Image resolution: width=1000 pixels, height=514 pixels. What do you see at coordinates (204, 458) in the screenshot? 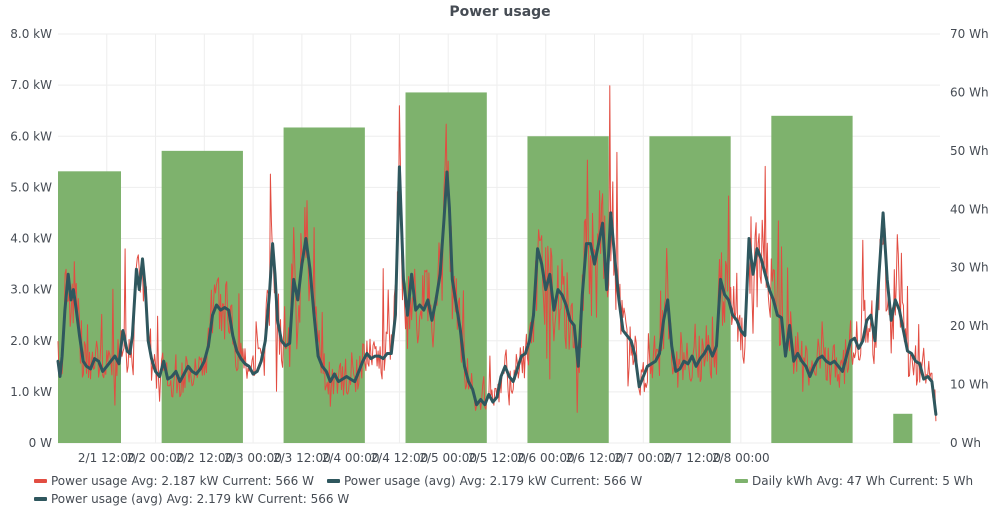
I see `x-tick-label: 2/2 12:00` at bounding box center [204, 458].